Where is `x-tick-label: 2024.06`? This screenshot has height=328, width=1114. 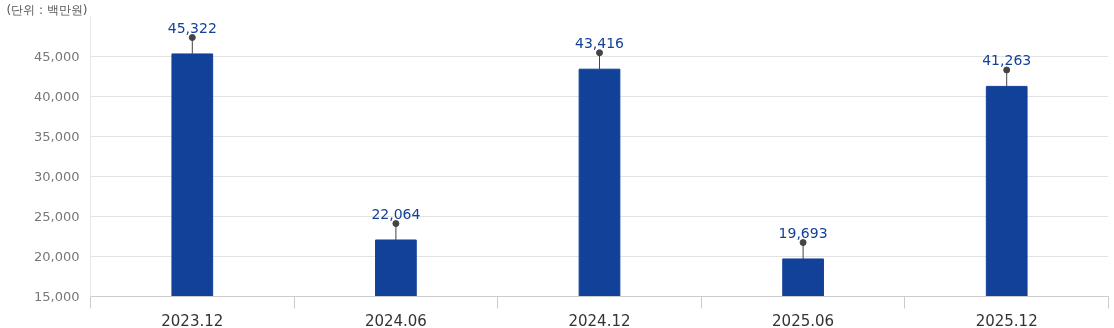 x-tick-label: 2024.06 is located at coordinates (395, 319).